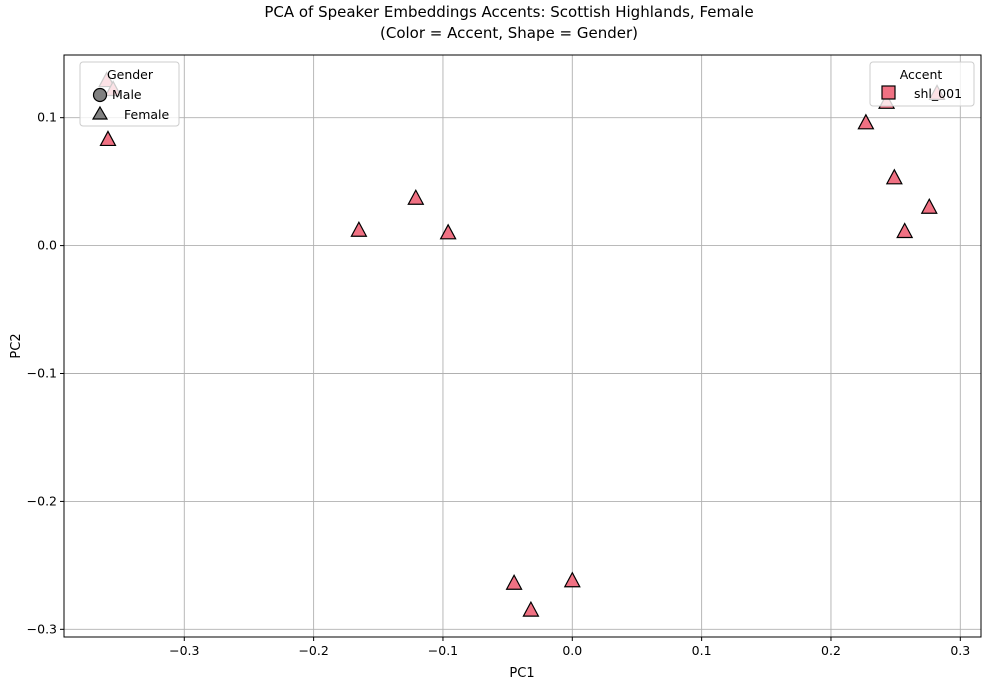 The height and width of the screenshot is (690, 990). Describe the element at coordinates (521, 673) in the screenshot. I see `x-axis-label: PC1` at that location.